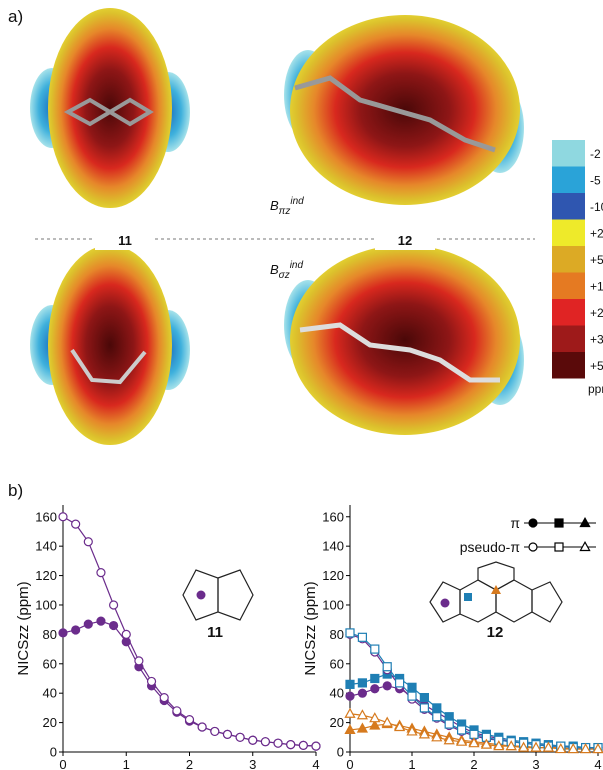  What do you see at coordinates (110, 108) in the screenshot?
I see `isosurface-11-pi` at bounding box center [110, 108].